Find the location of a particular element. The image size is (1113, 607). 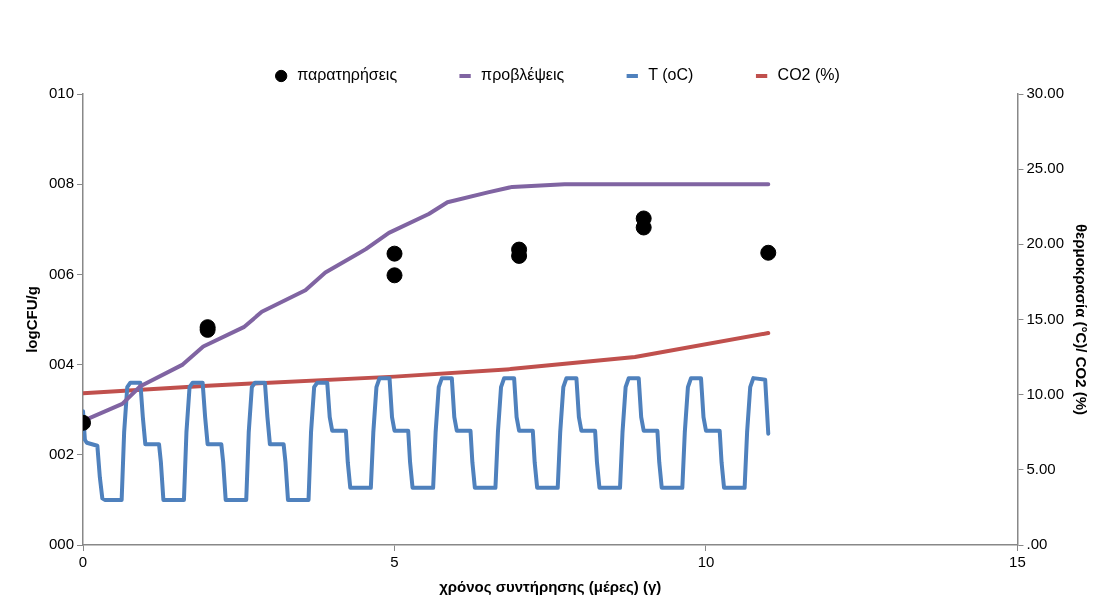

y2-tick-label: 5.00 is located at coordinates (1041, 468).